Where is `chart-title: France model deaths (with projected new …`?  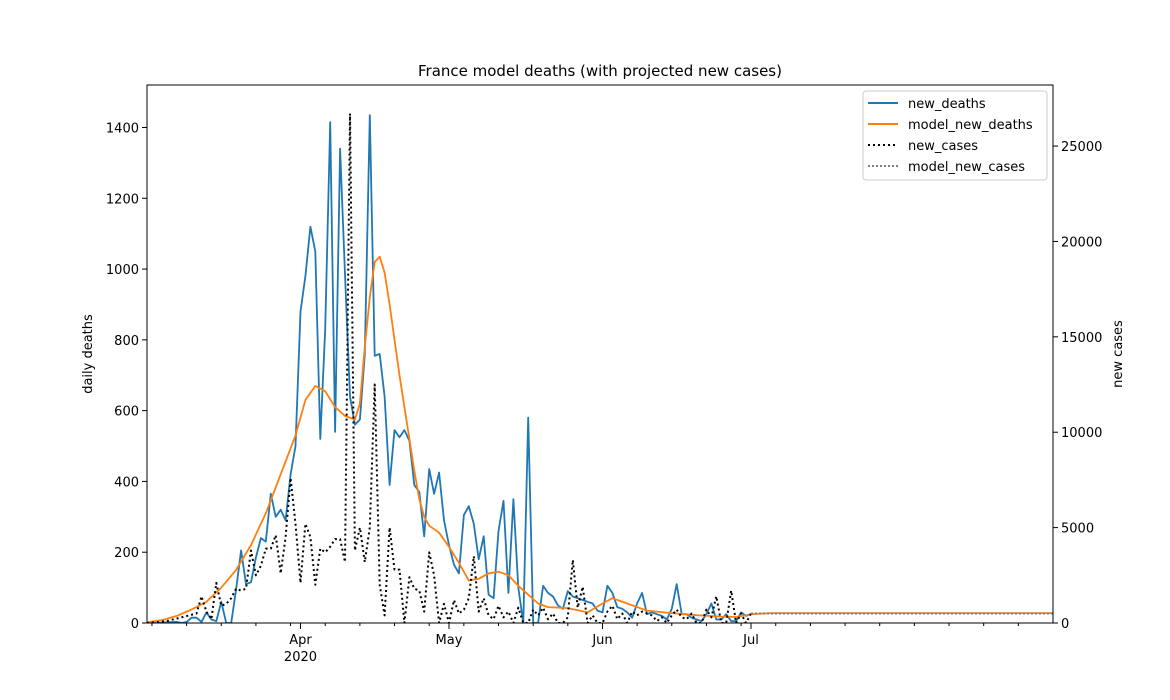
chart-title: France model deaths (with projected new … is located at coordinates (600, 71).